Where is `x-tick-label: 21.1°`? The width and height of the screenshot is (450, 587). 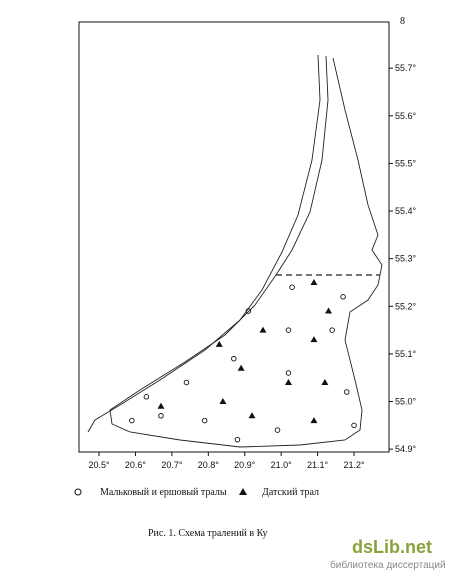 x-tick-label: 21.1° is located at coordinates (318, 465).